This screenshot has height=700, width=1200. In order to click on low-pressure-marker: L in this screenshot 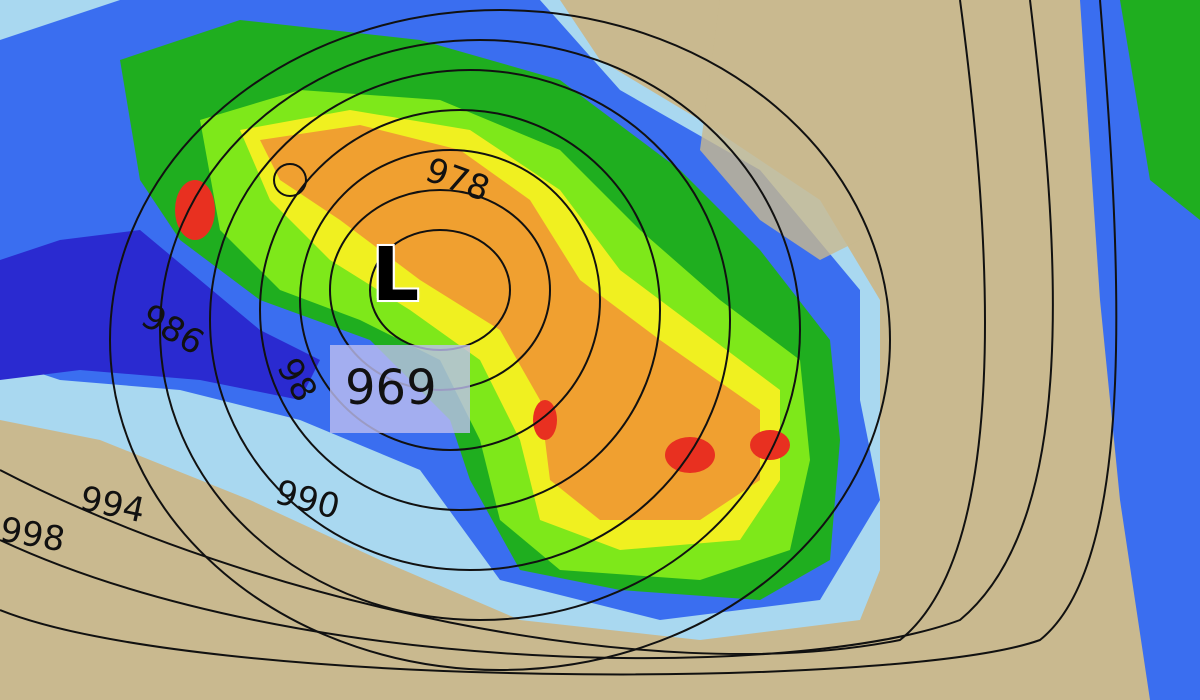, I will do `click(396, 275)`.